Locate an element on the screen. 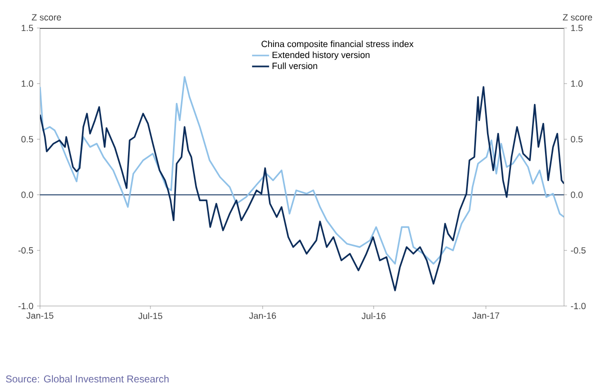  y2-tick-label: 0.5 is located at coordinates (576, 139).